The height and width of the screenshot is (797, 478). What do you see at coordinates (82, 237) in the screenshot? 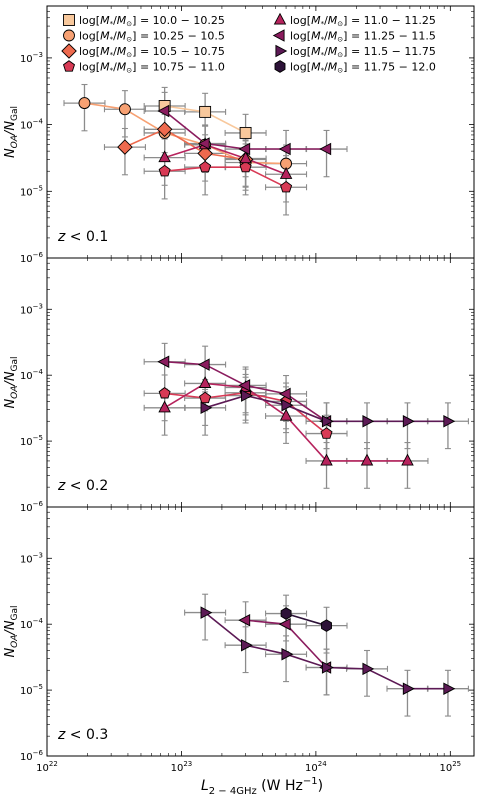
I see `panel-redshift-label: z < 0.1` at bounding box center [82, 237].